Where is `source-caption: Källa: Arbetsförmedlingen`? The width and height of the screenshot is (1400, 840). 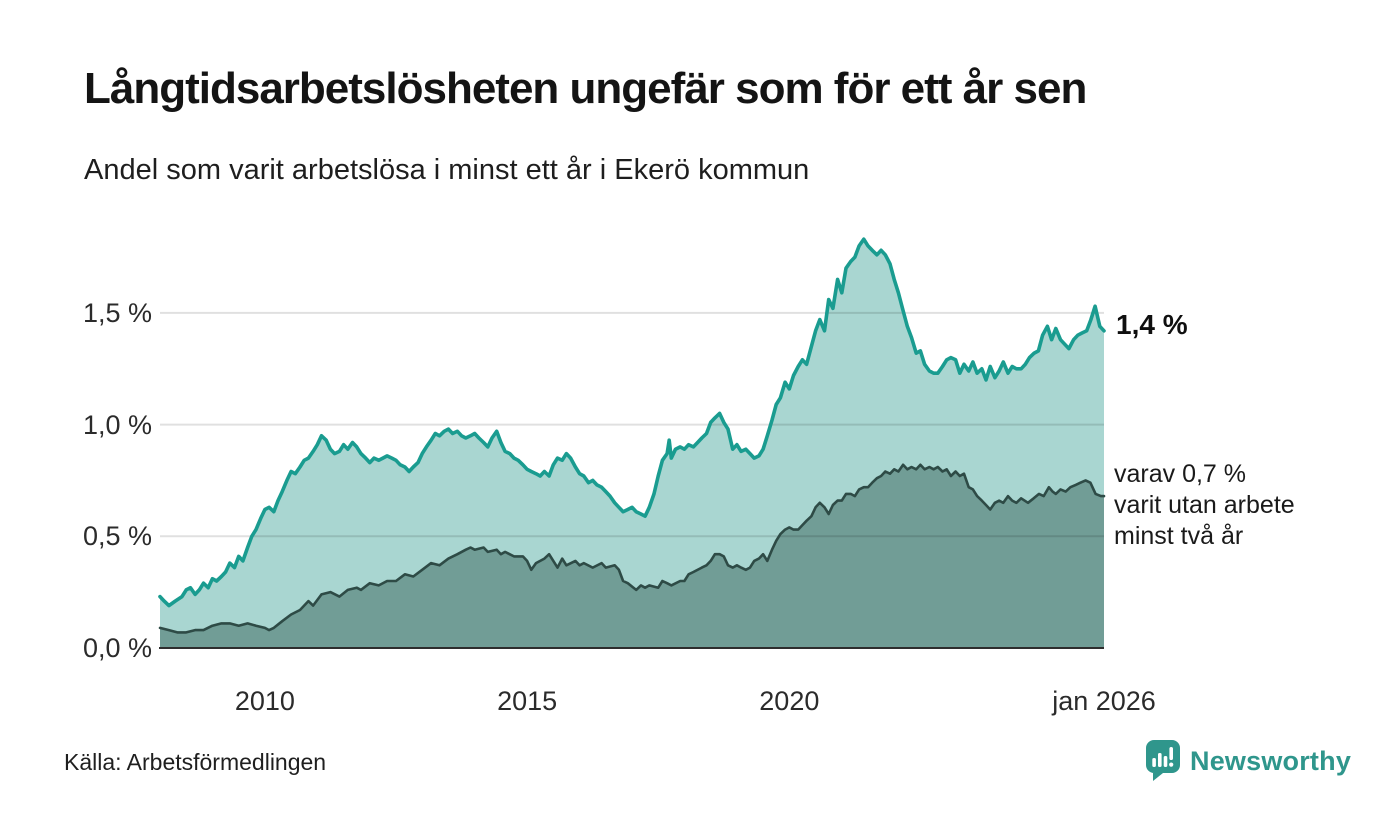 source-caption: Källa: Arbetsförmedlingen is located at coordinates (195, 762).